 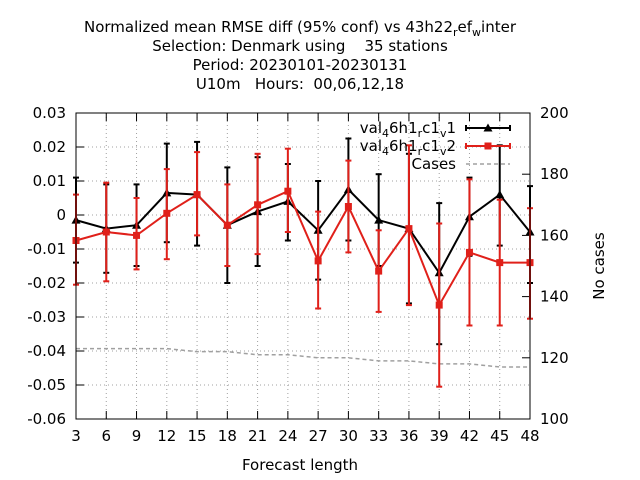 I want to click on y-tick-label: -0.01, so click(x=46, y=249).